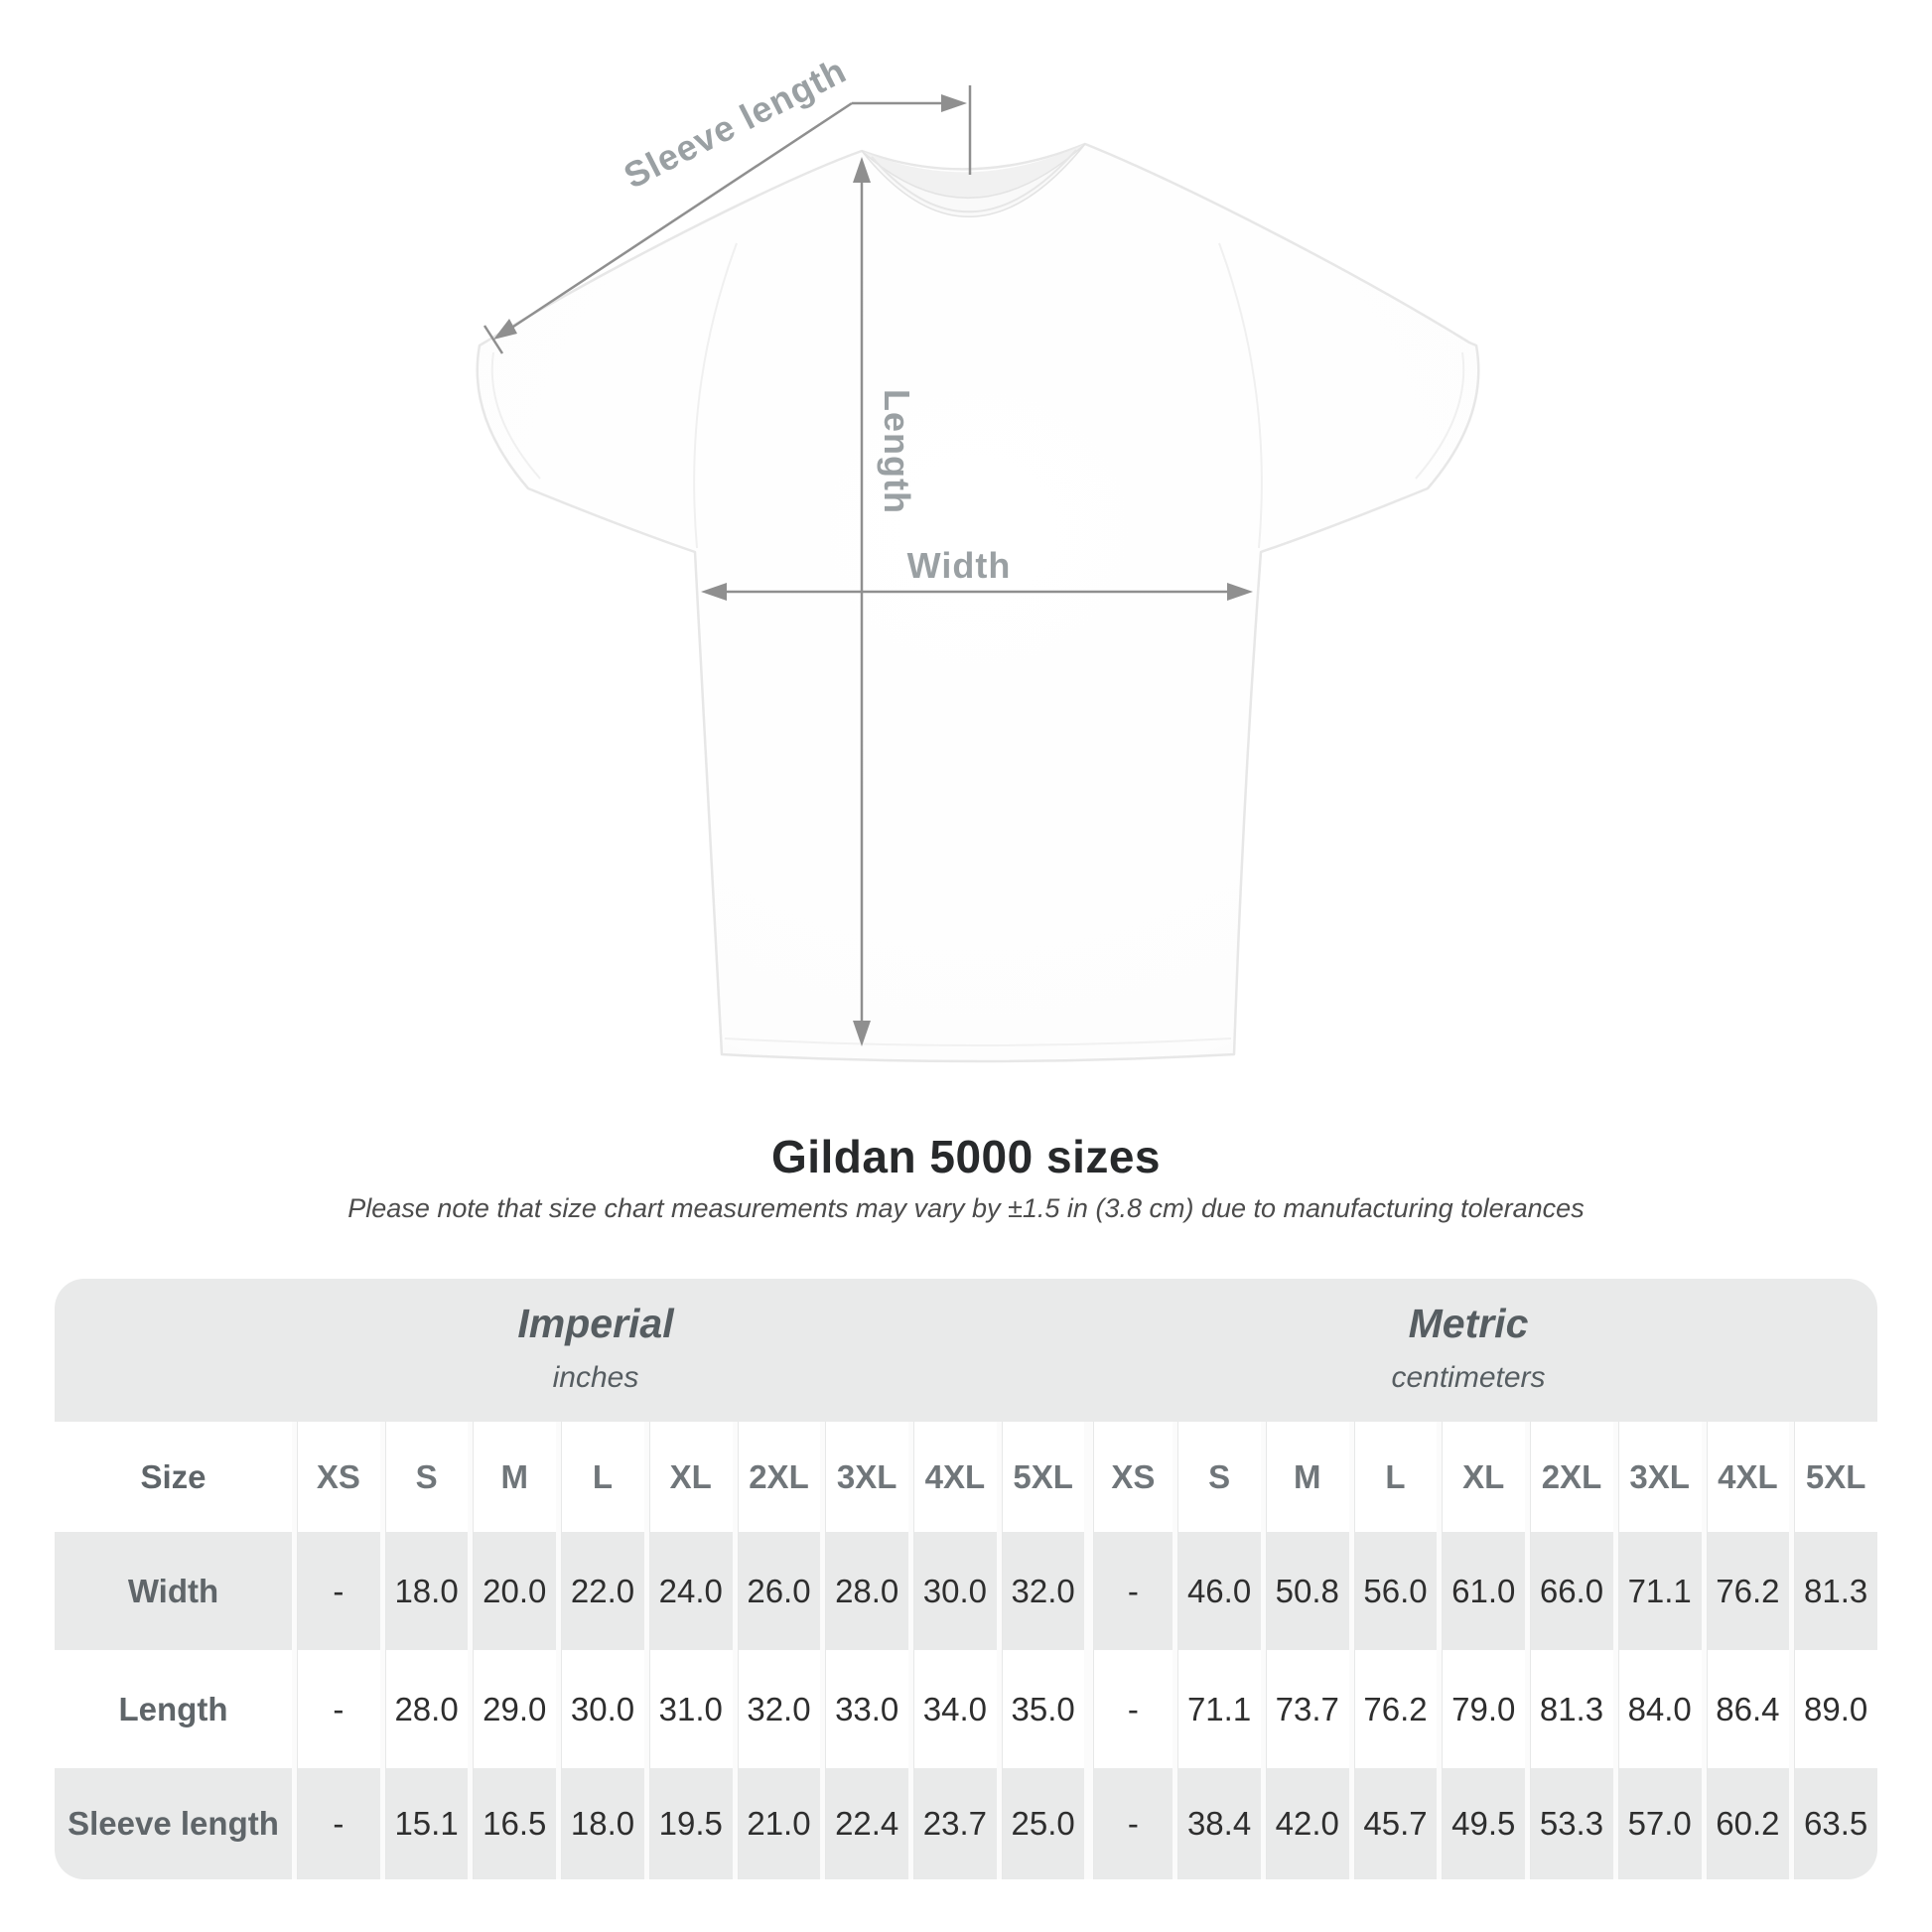  What do you see at coordinates (688, 1709) in the screenshot?
I see `value-cell-imperial: 31.0` at bounding box center [688, 1709].